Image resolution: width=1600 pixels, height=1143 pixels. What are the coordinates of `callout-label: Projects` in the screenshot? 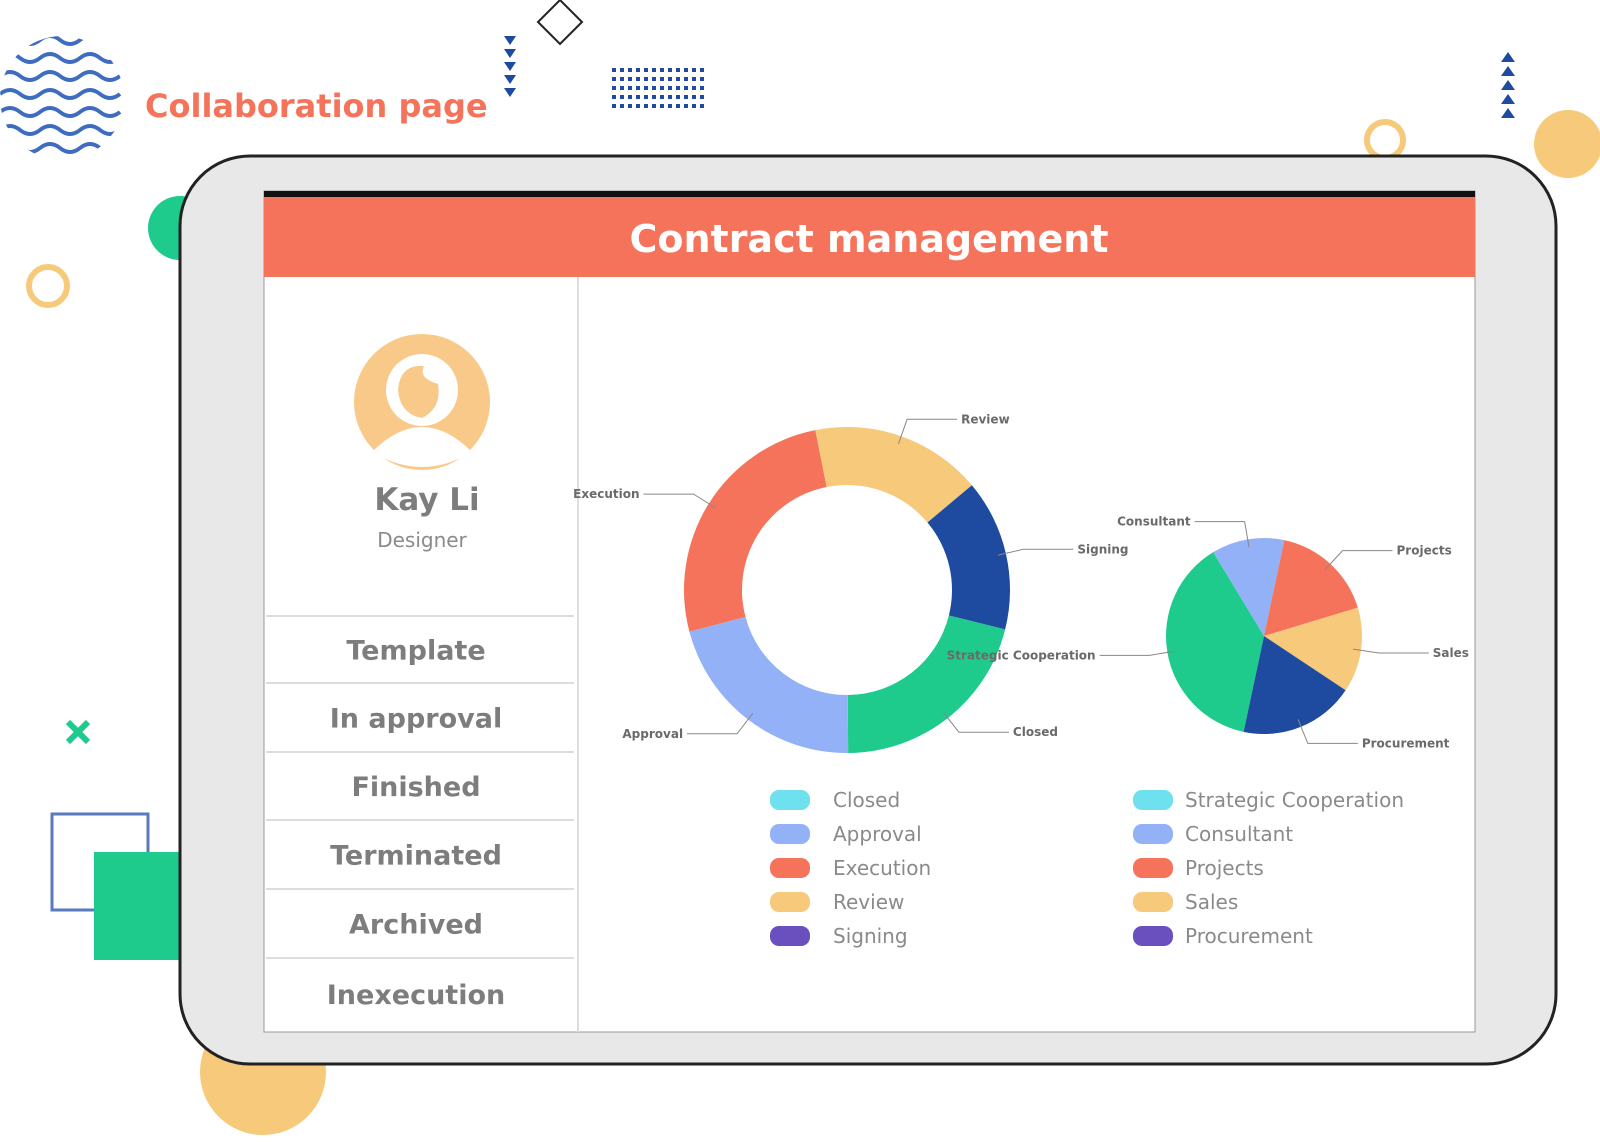 It's located at (1424, 551).